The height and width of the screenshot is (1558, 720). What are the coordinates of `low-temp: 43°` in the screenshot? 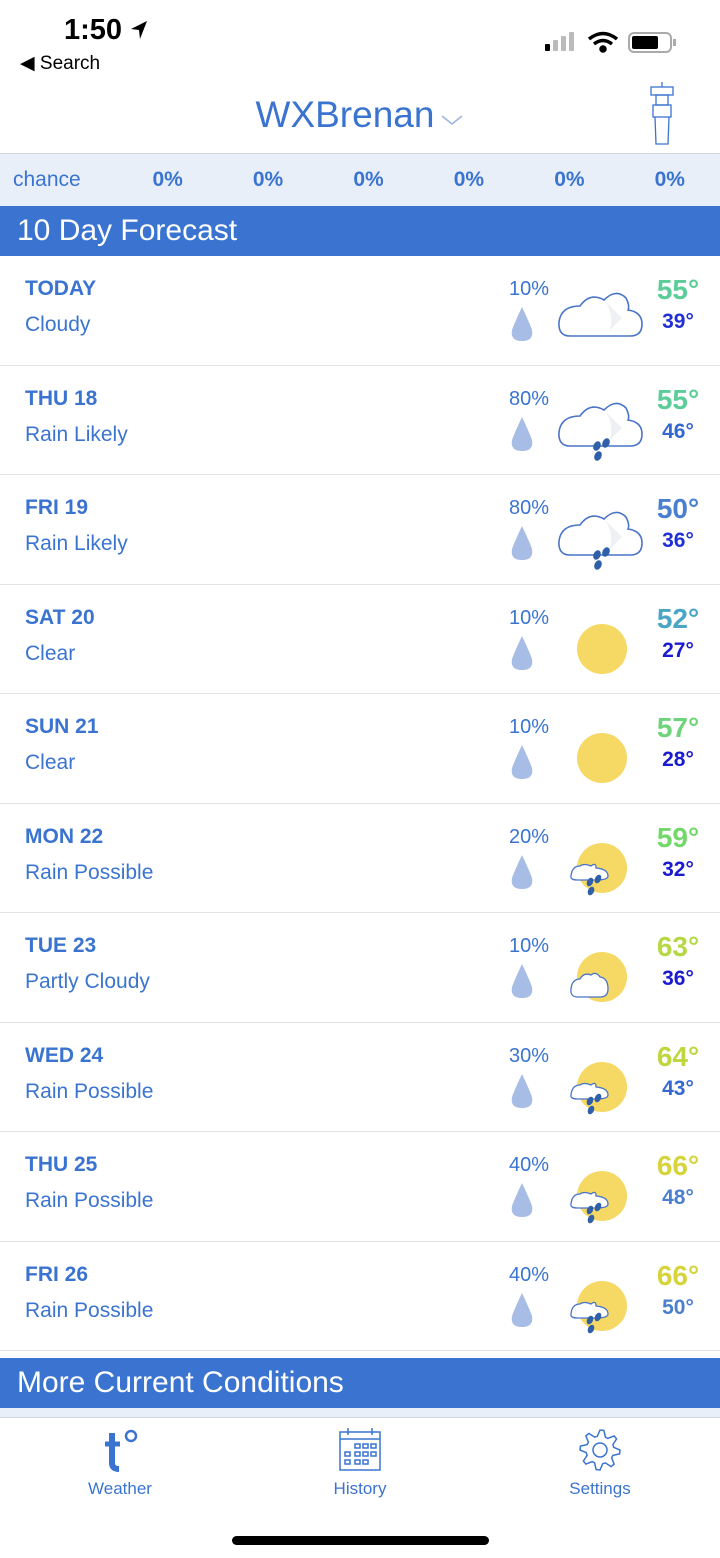 It's located at (678, 1088).